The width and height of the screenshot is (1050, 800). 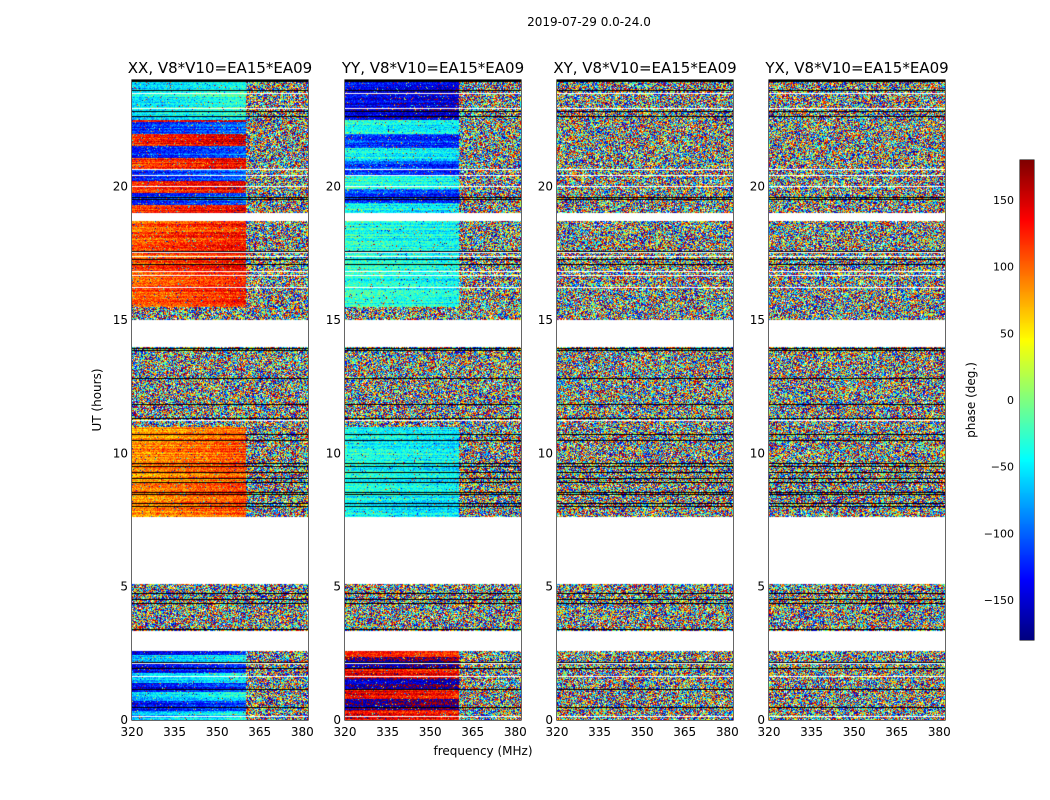 What do you see at coordinates (432, 68) in the screenshot?
I see `panel-title-yy: YY, V8*V10=EA15*EA09` at bounding box center [432, 68].